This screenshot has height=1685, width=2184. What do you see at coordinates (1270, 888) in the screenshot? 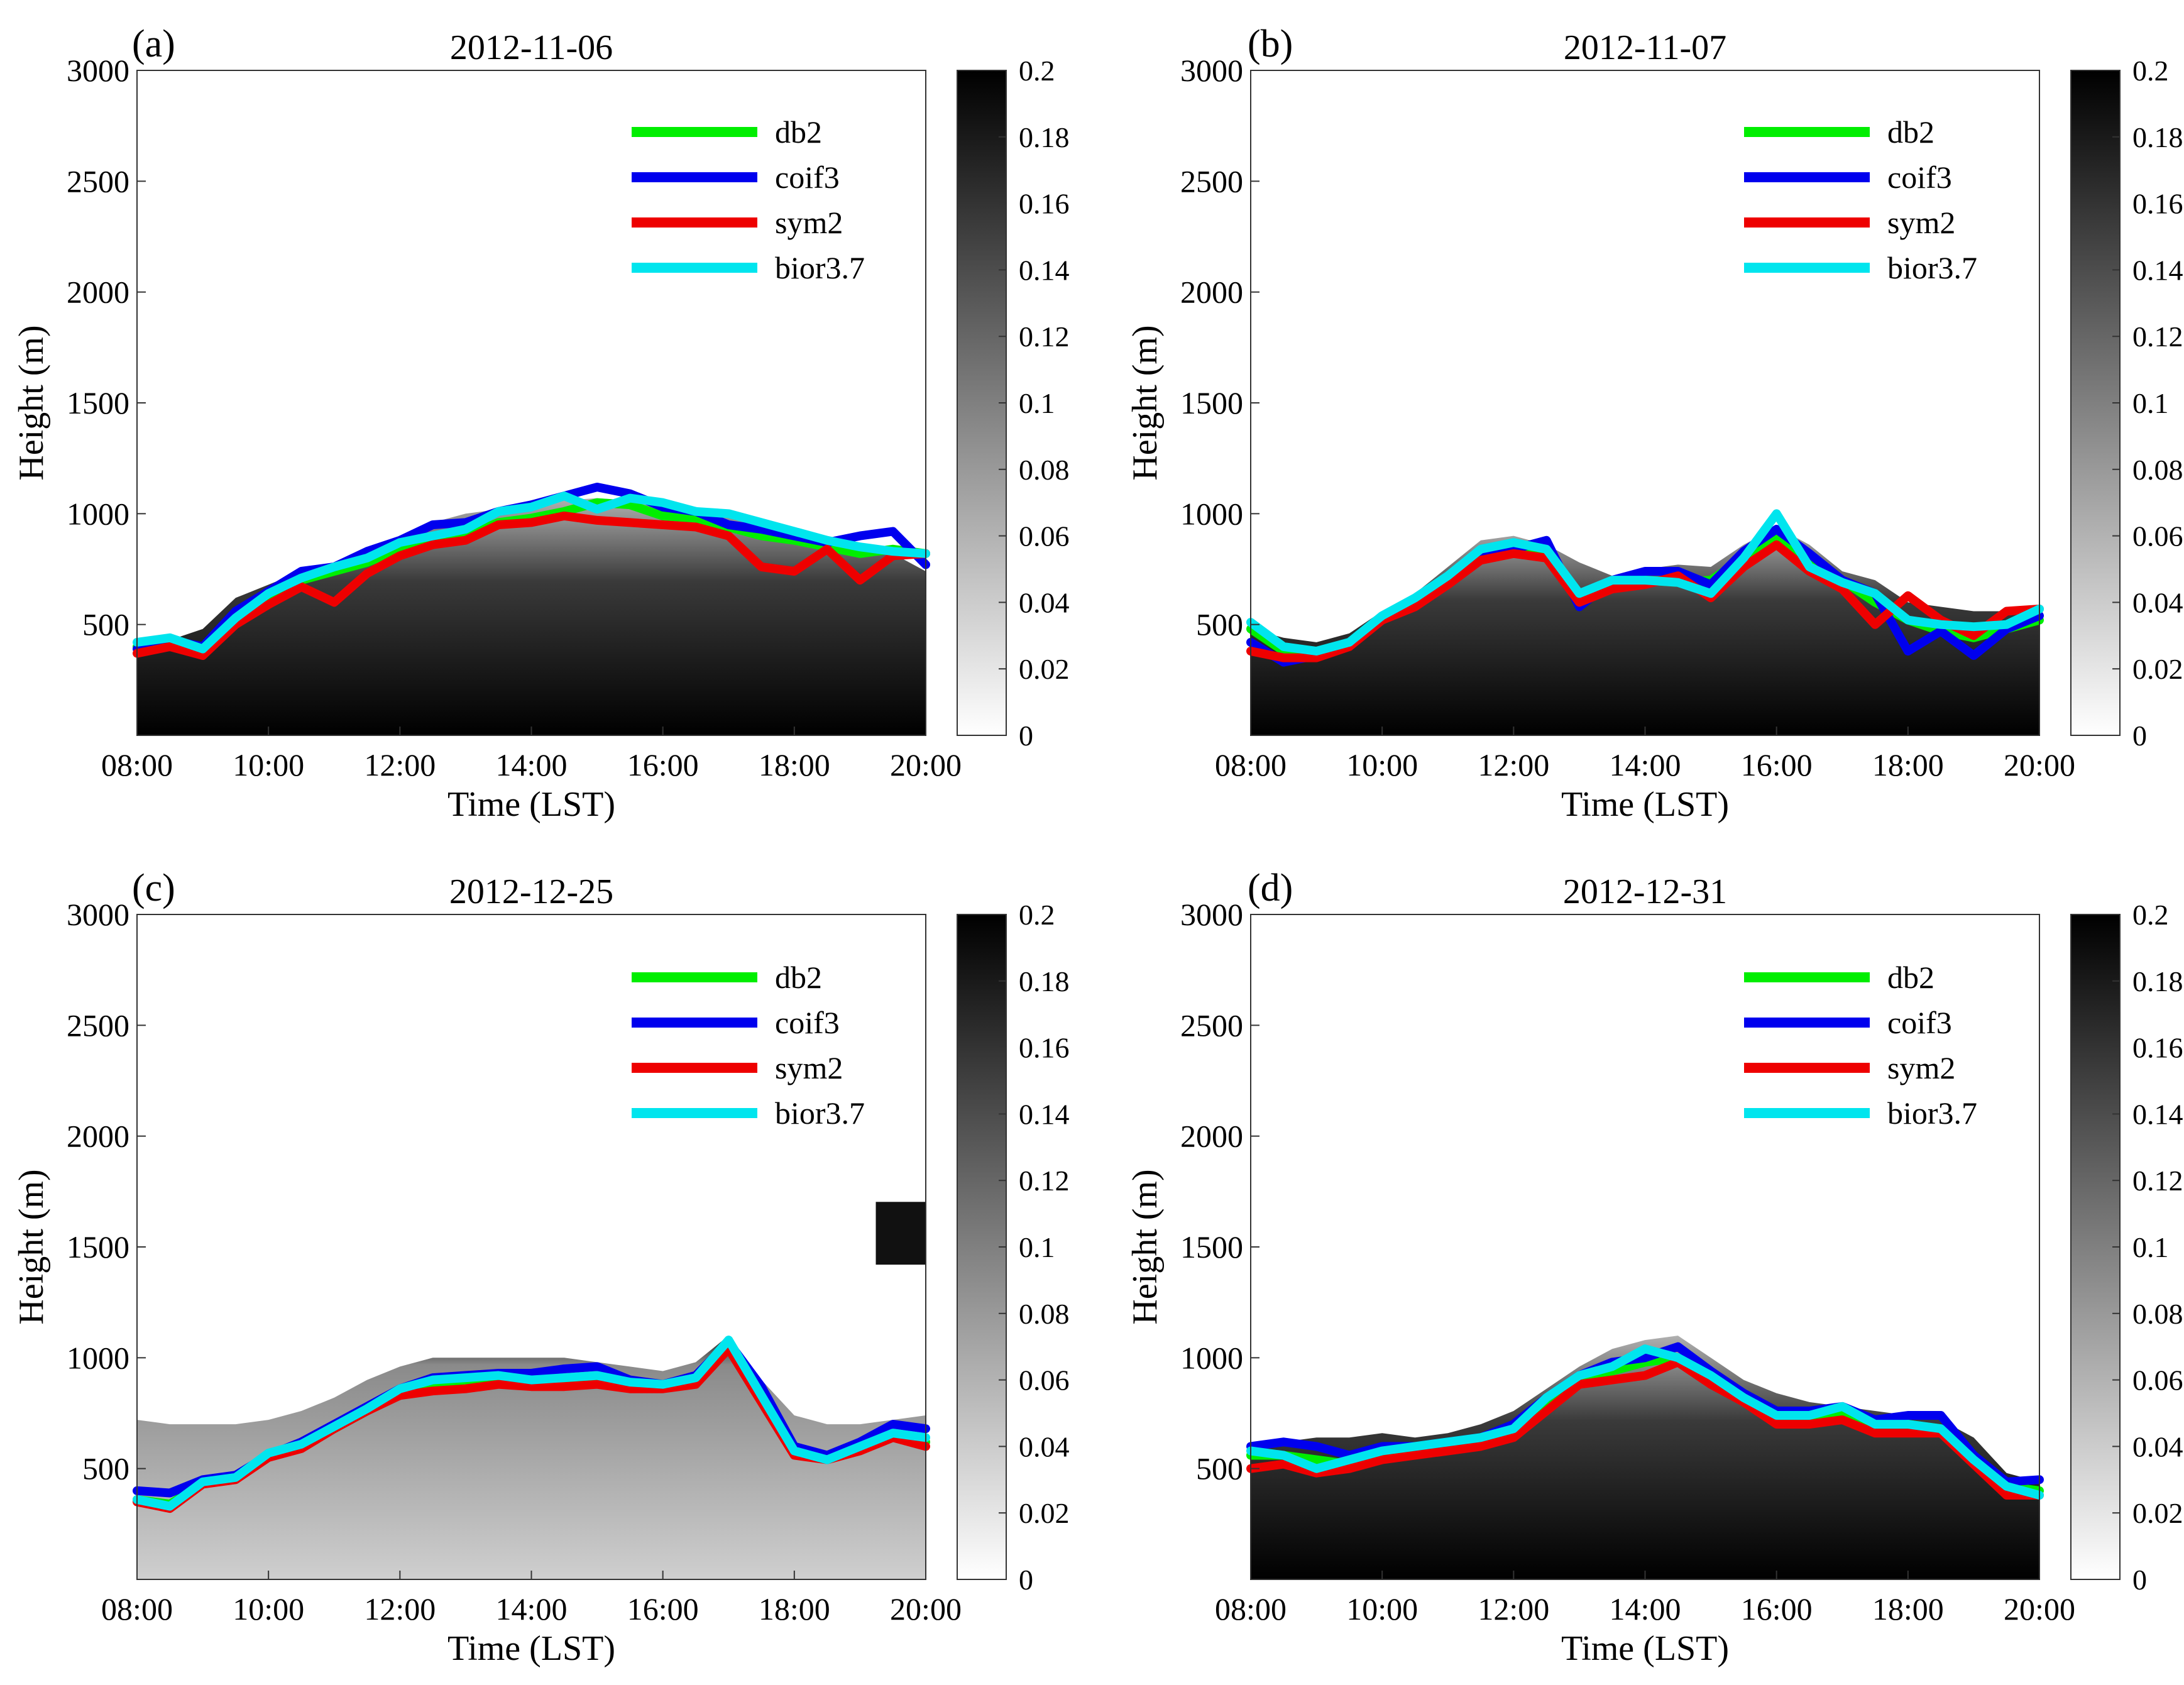
I see `panel-letter: (d)` at bounding box center [1270, 888].